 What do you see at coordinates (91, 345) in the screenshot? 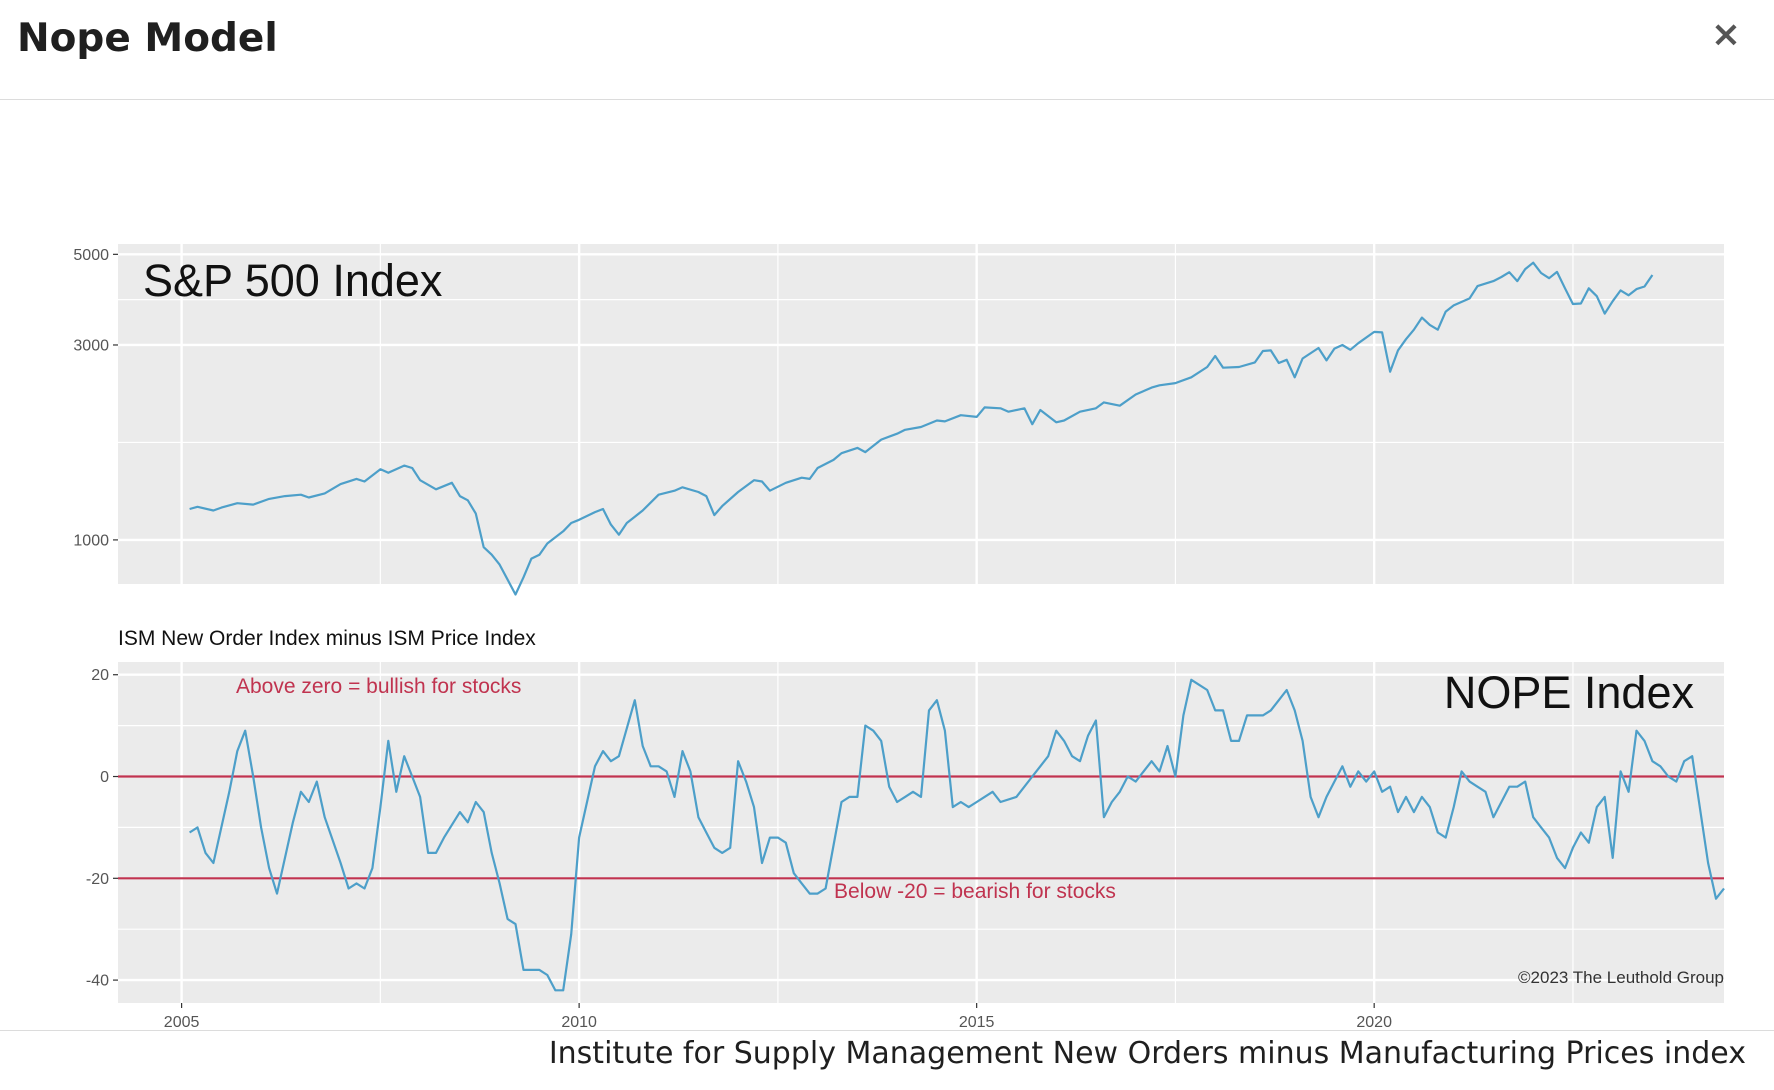
I see `sp500-y-tick-label: 3000` at bounding box center [91, 345].